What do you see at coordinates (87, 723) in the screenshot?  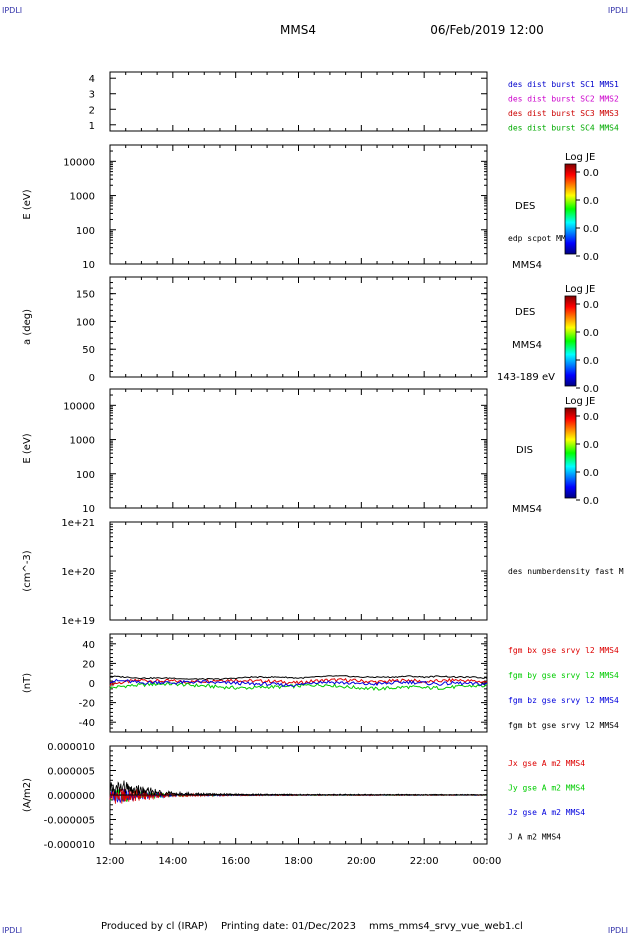 I see `y-tick-label: -40` at bounding box center [87, 723].